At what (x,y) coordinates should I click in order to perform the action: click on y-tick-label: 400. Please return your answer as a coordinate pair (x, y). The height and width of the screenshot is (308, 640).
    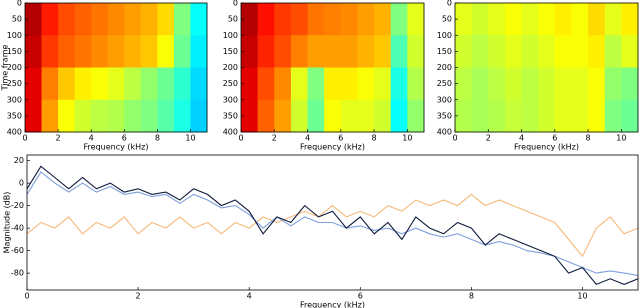
    Looking at the image, I should click on (14, 132).